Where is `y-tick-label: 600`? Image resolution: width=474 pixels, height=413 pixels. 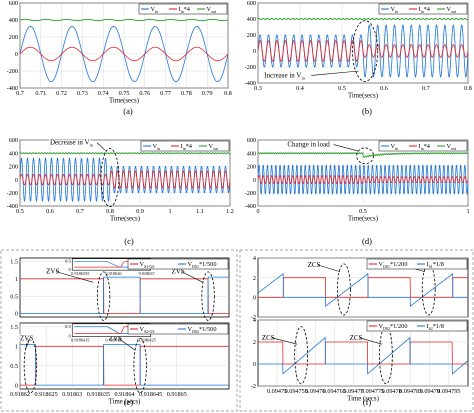 y-tick-label: 600 is located at coordinates (251, 140).